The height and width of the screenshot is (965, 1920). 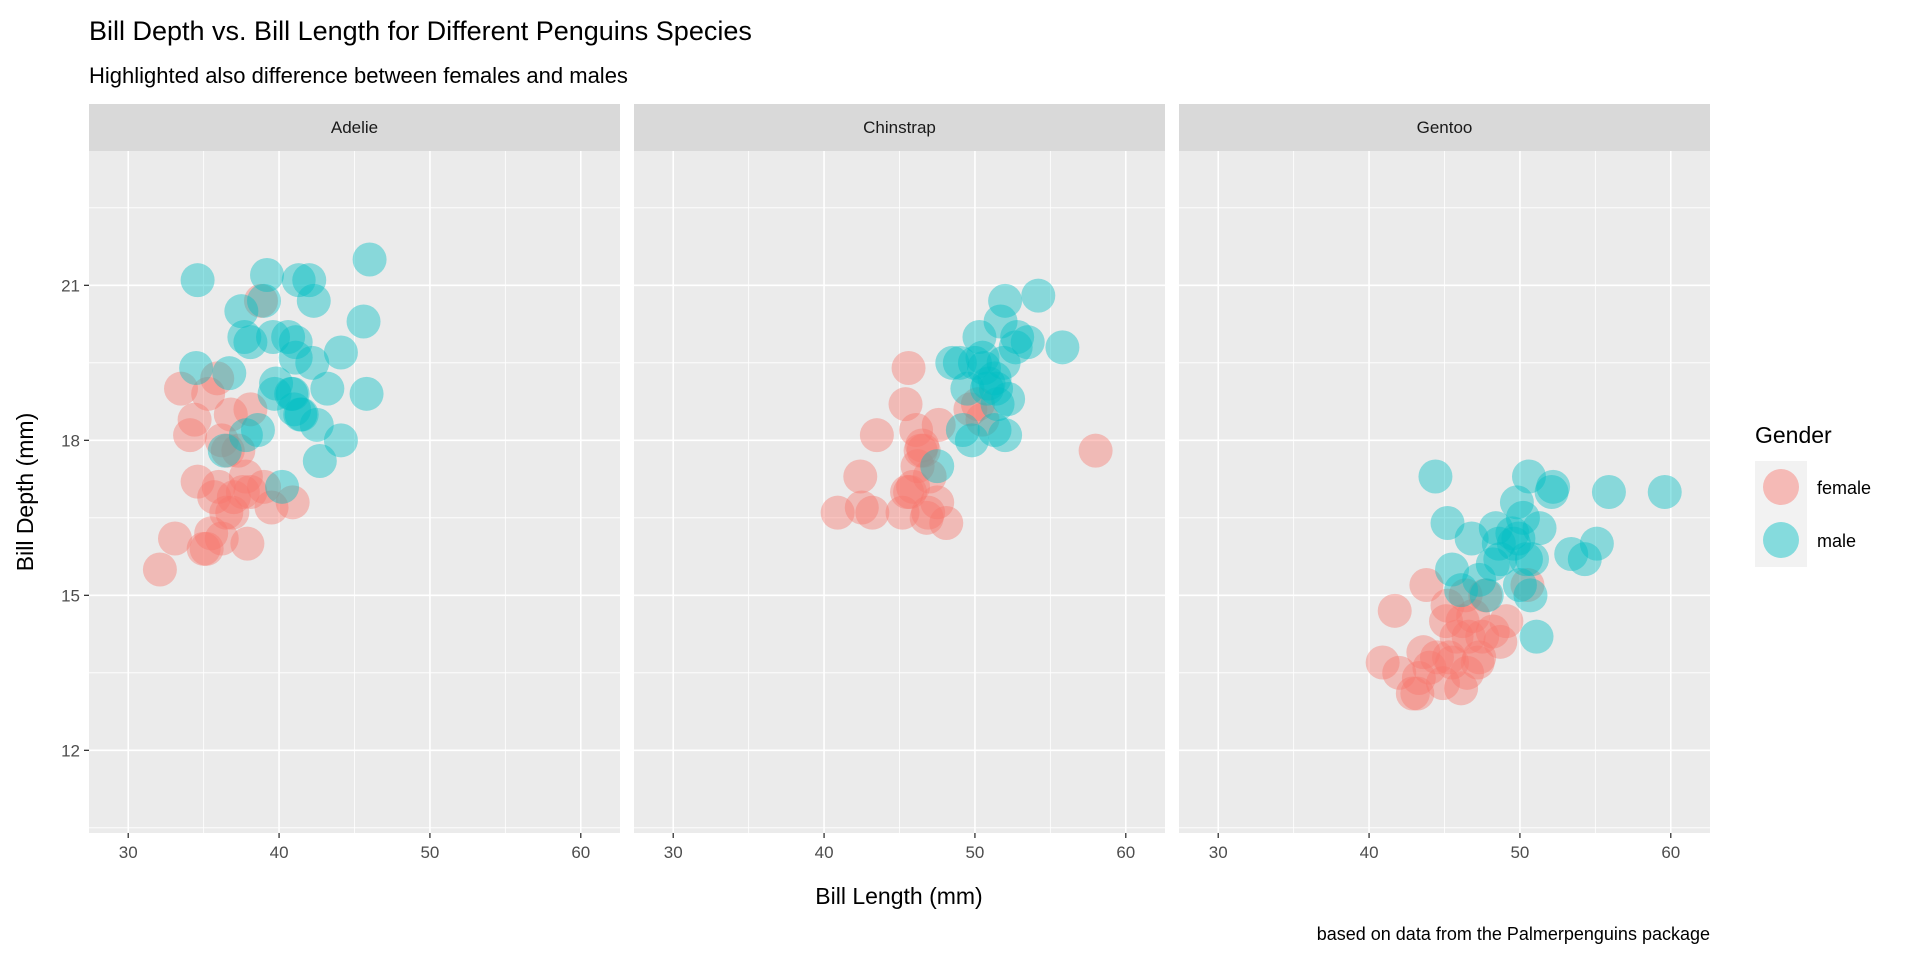 What do you see at coordinates (75, 518) in the screenshot?
I see `y-axis: 12 15 18 21` at bounding box center [75, 518].